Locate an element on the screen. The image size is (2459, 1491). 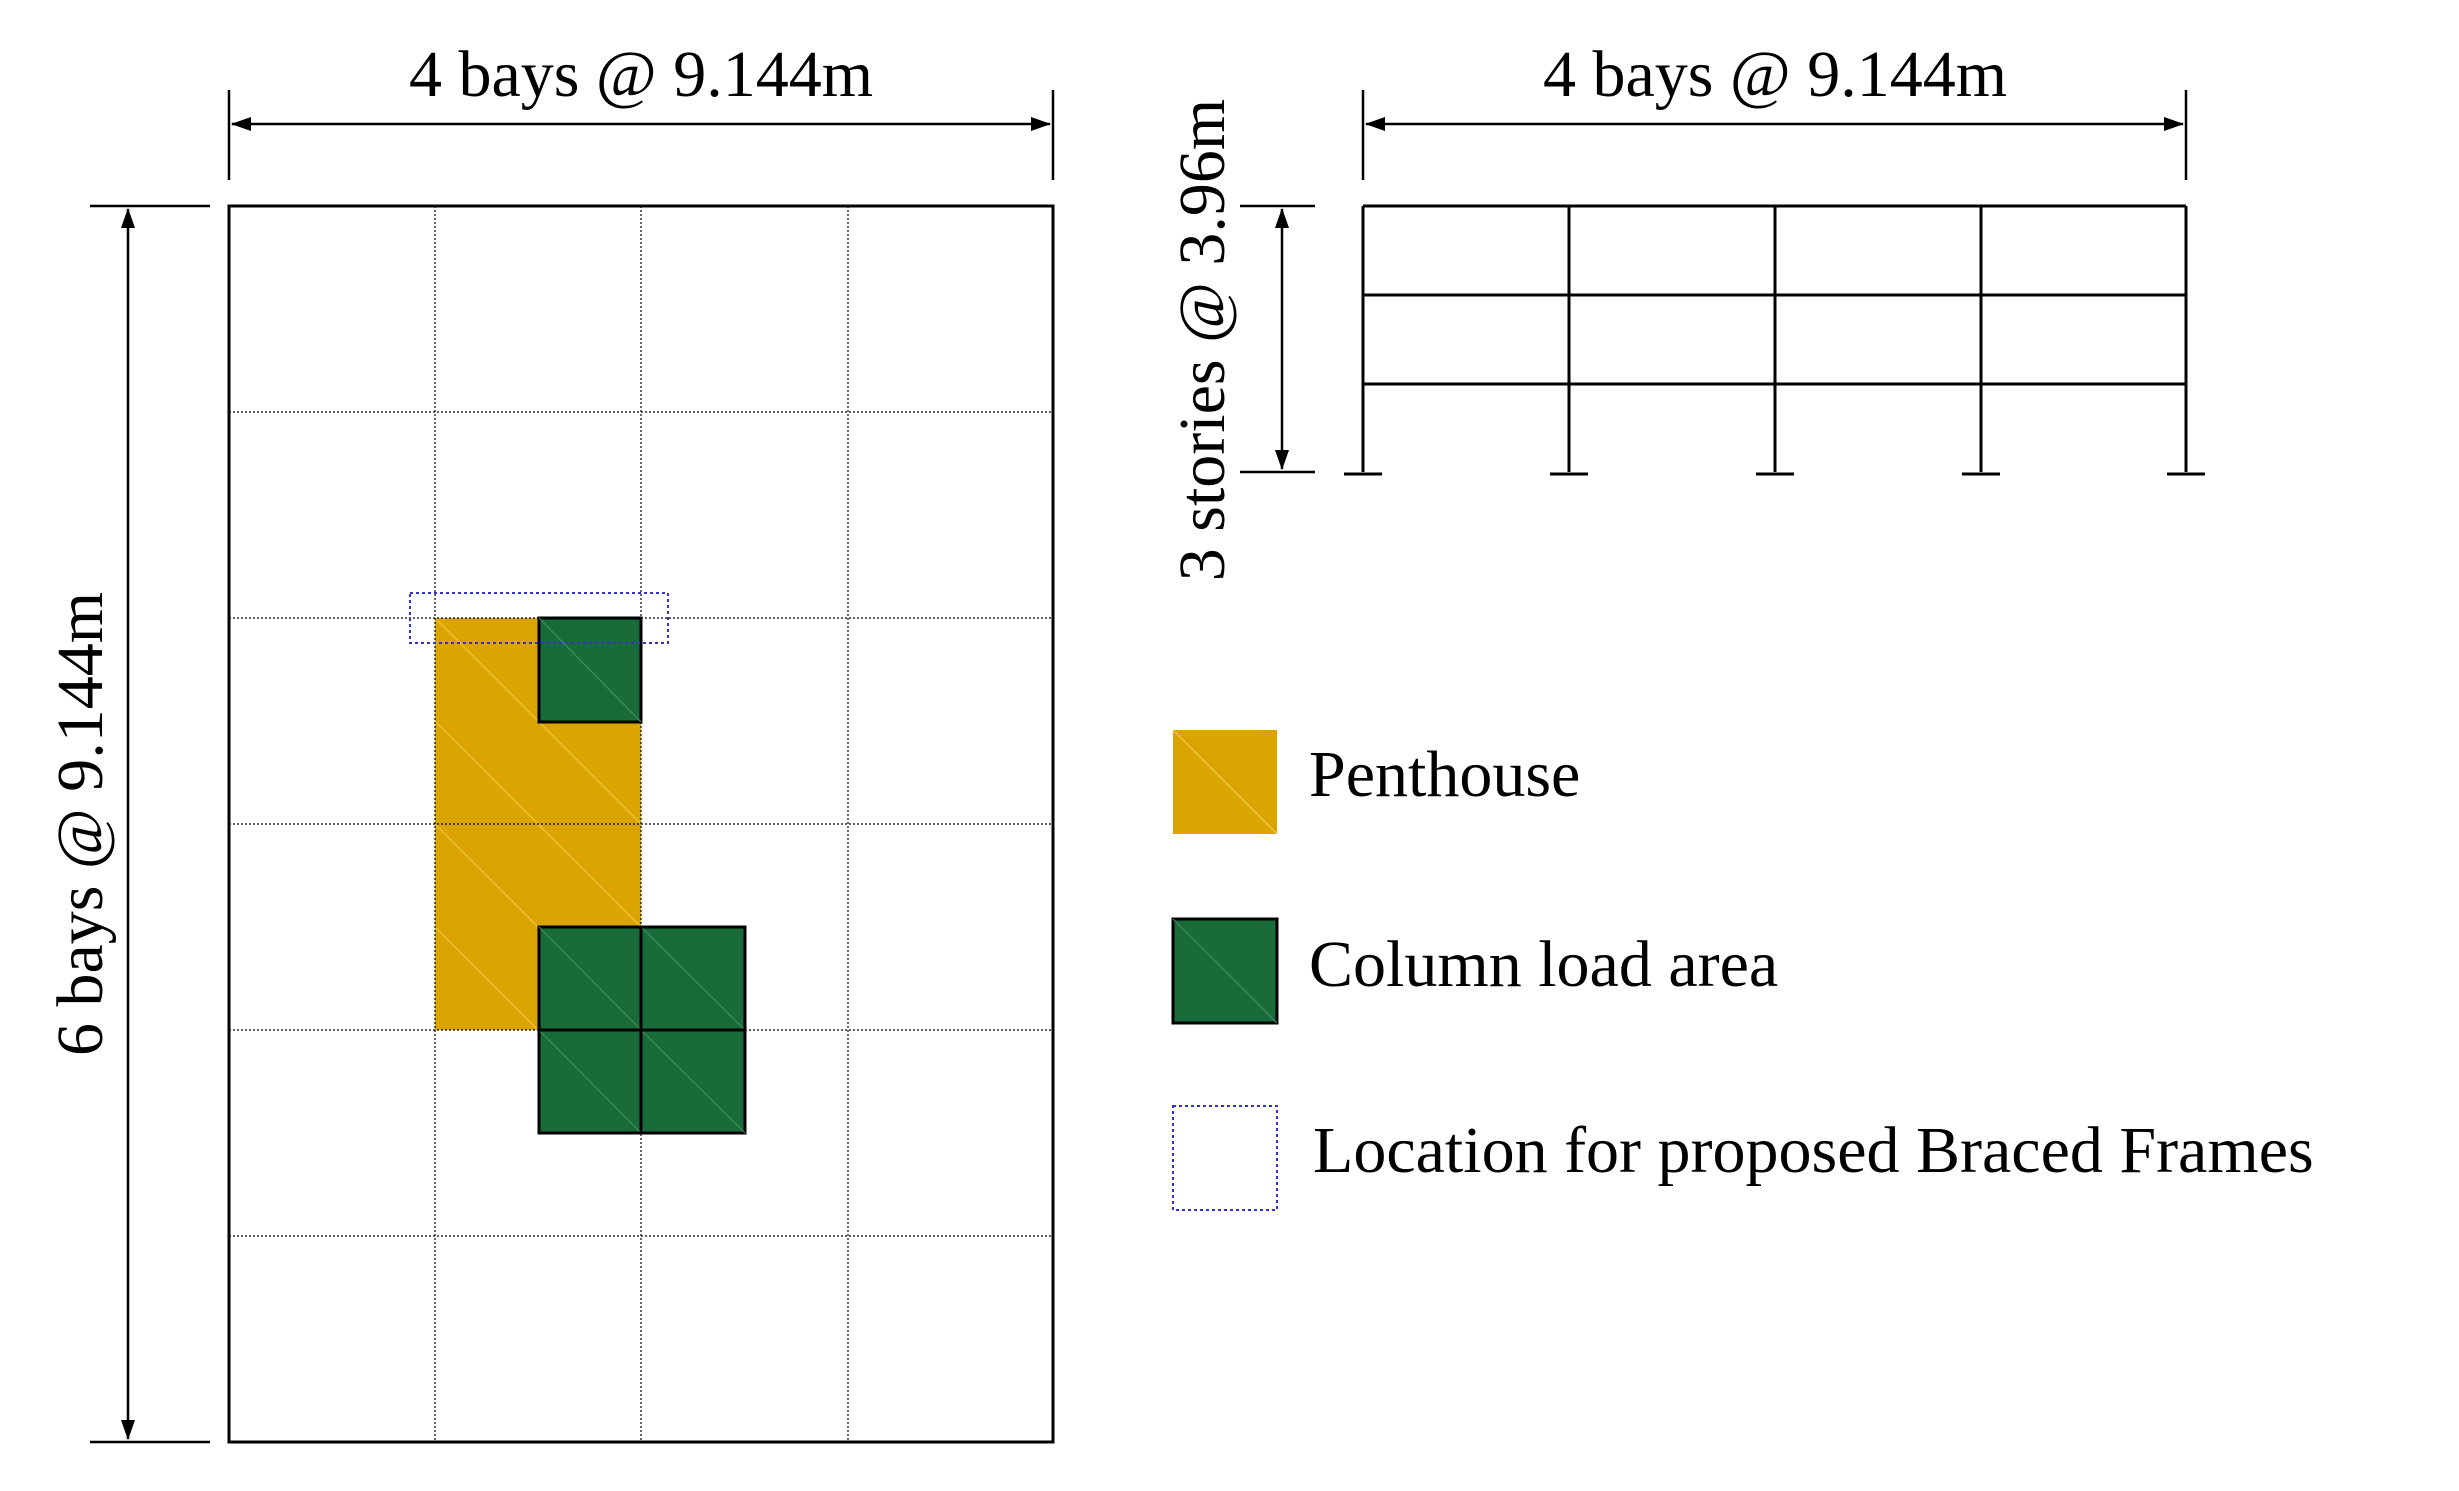
elevation-frame is located at coordinates (1774, 338).